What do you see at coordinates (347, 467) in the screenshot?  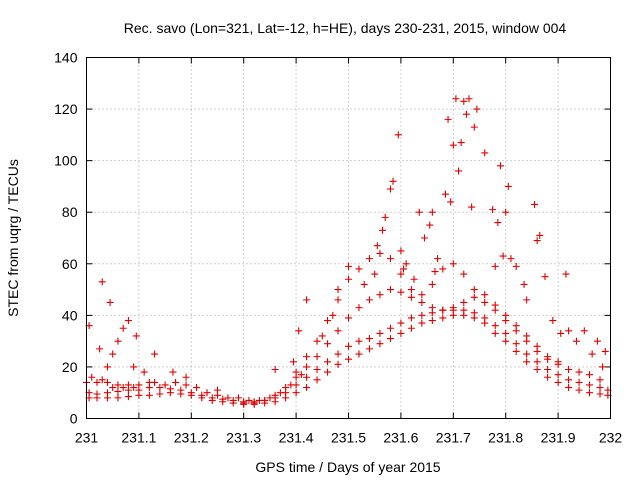 I see `x-axis-label: GPS time / Days of year 2015` at bounding box center [347, 467].